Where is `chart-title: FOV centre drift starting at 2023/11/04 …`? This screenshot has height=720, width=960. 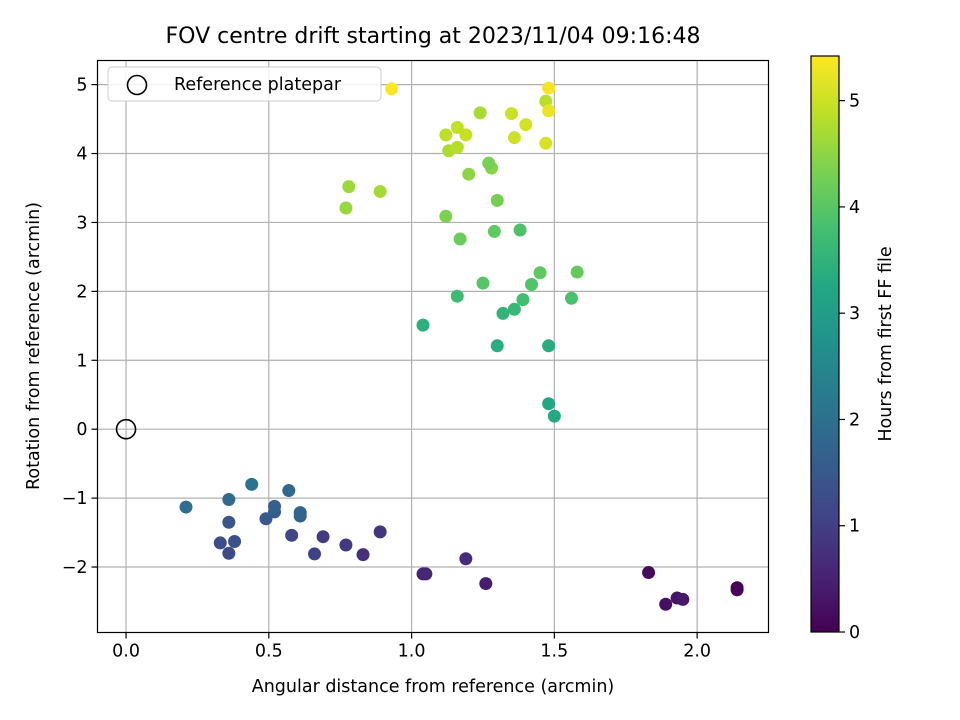 chart-title: FOV centre drift starting at 2023/11/04 … is located at coordinates (433, 36).